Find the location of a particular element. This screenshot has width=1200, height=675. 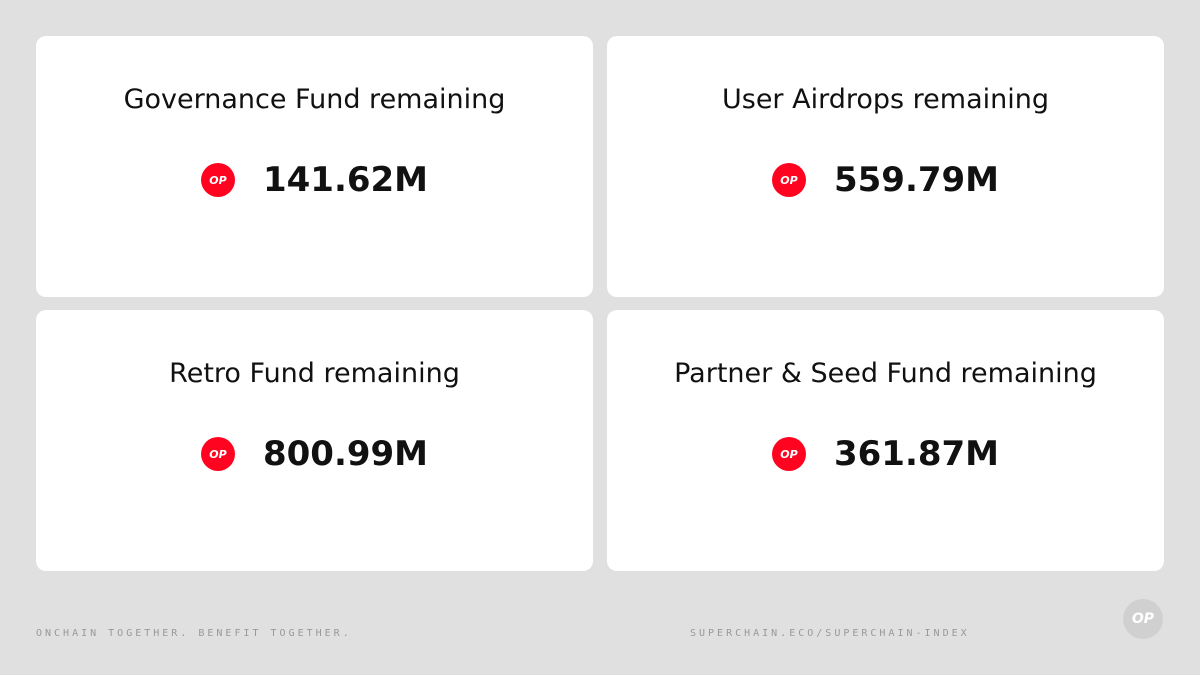

tagline: ONCHAIN TOGETHER. BENEFIT TOGETHER. is located at coordinates (194, 633).